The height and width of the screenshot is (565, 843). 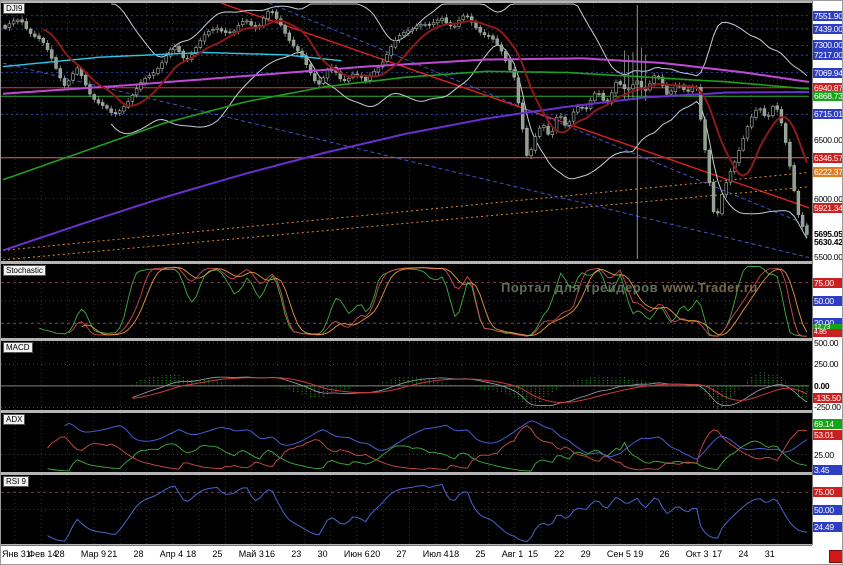 What do you see at coordinates (827, 424) in the screenshot?
I see `price-scale-value: 69.14` at bounding box center [827, 424].